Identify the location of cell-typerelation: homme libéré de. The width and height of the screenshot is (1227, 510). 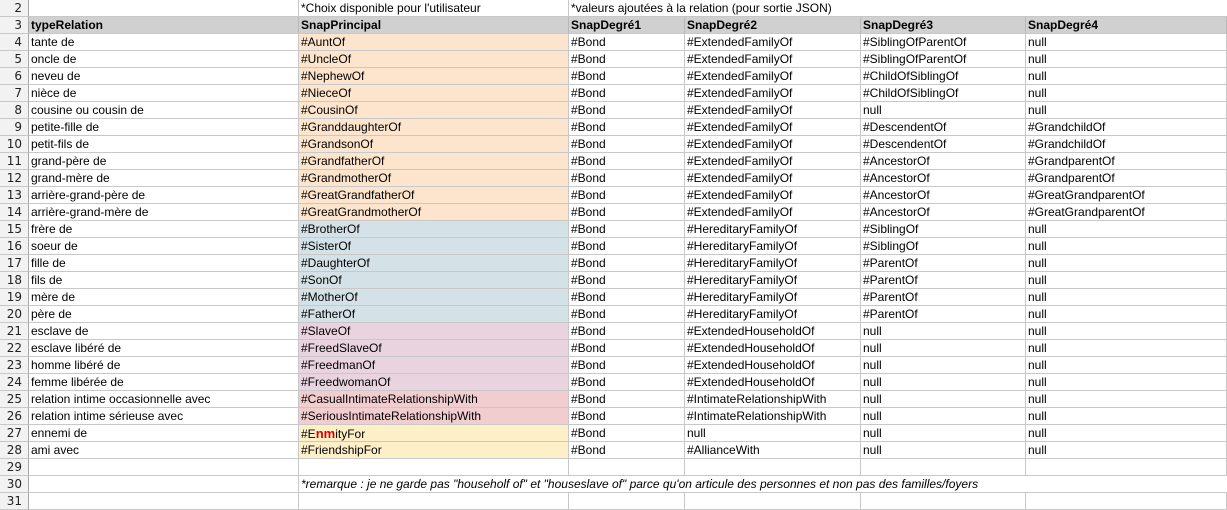
(164, 365).